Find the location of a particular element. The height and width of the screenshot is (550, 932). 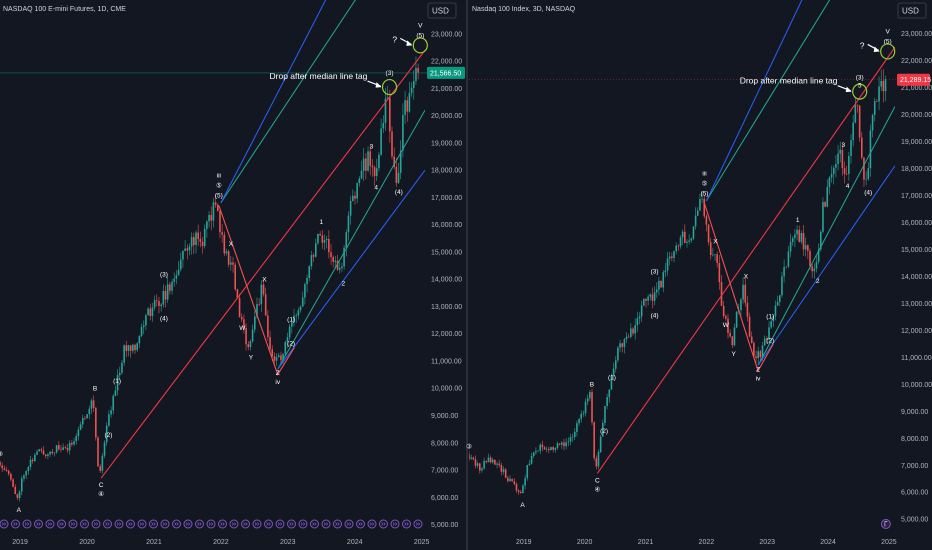

y-tick-label: 10,000.00 is located at coordinates (916, 385).